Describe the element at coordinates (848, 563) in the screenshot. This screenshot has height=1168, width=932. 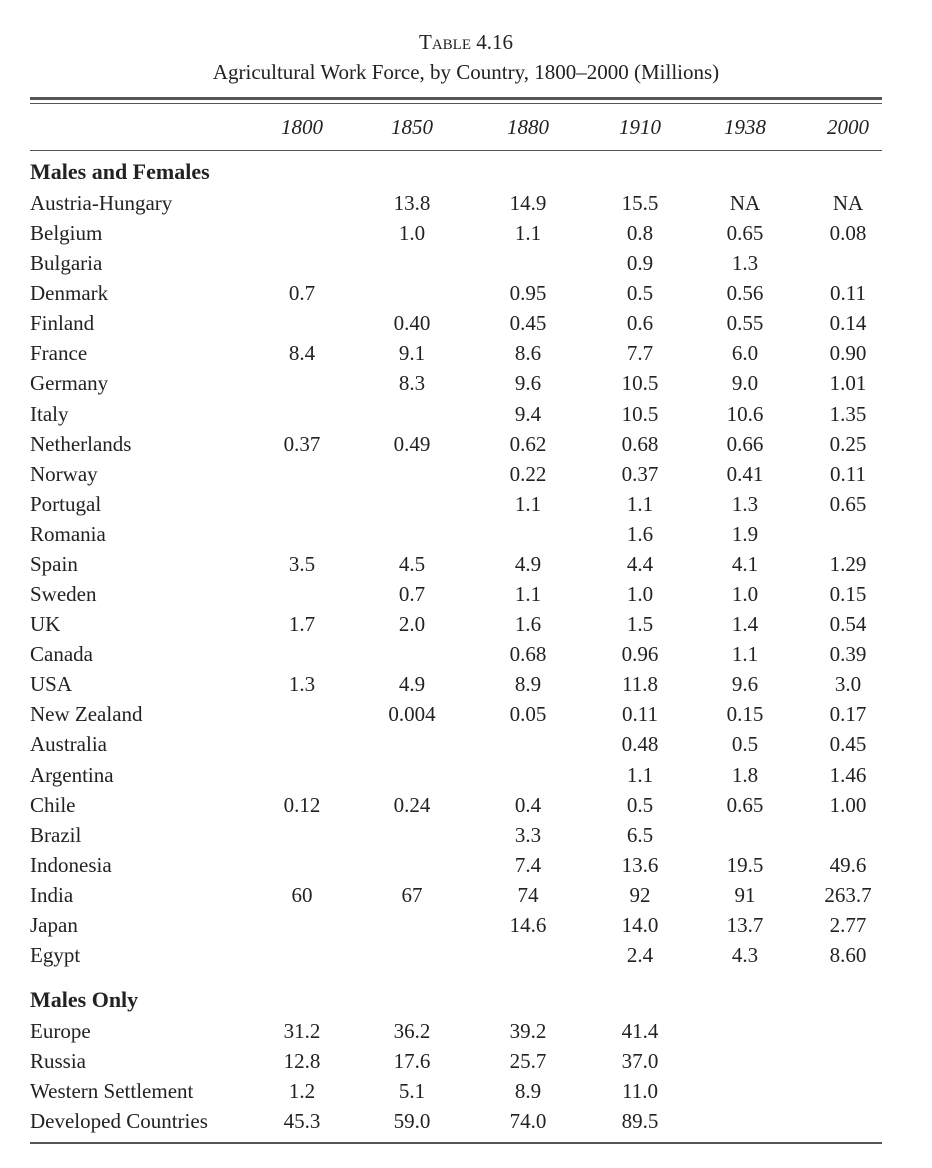
I see `cell: 1.29` at that location.